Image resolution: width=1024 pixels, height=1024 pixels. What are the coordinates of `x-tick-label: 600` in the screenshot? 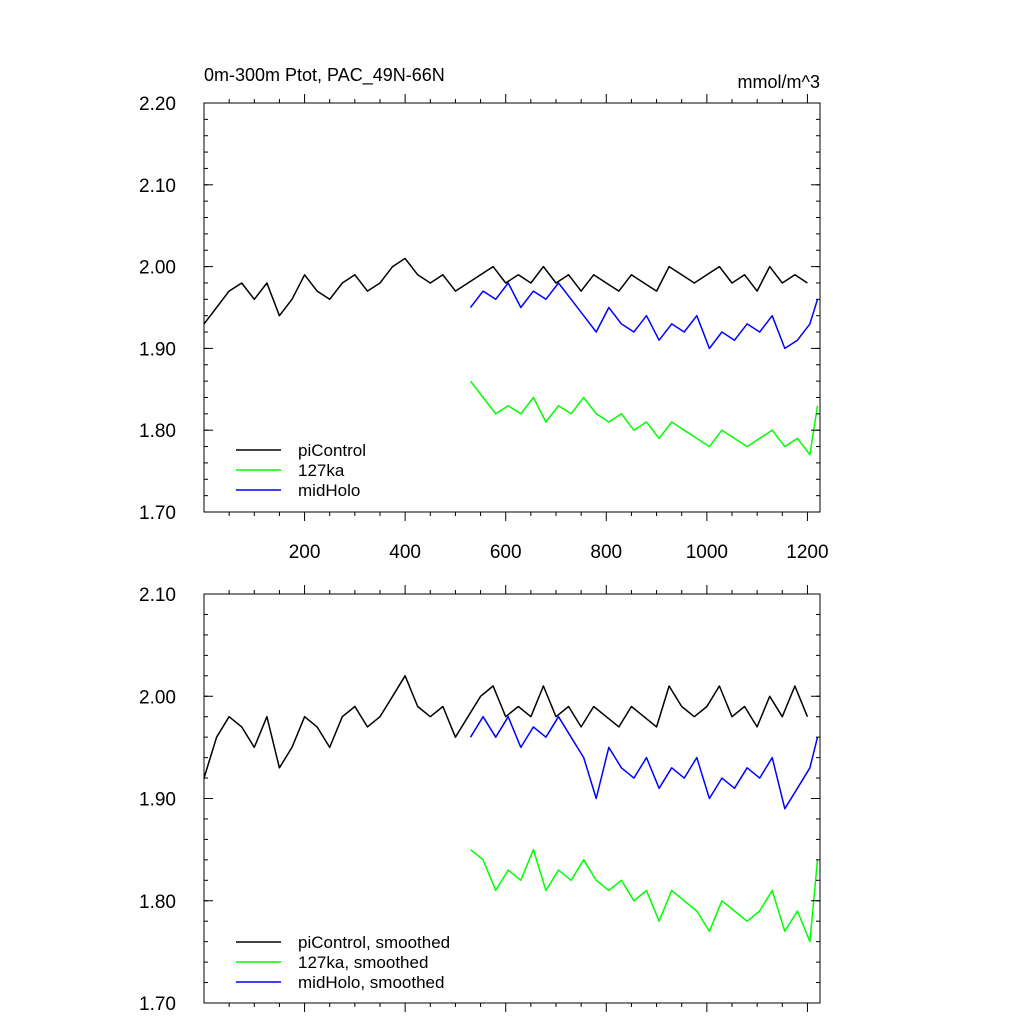 It's located at (506, 552).